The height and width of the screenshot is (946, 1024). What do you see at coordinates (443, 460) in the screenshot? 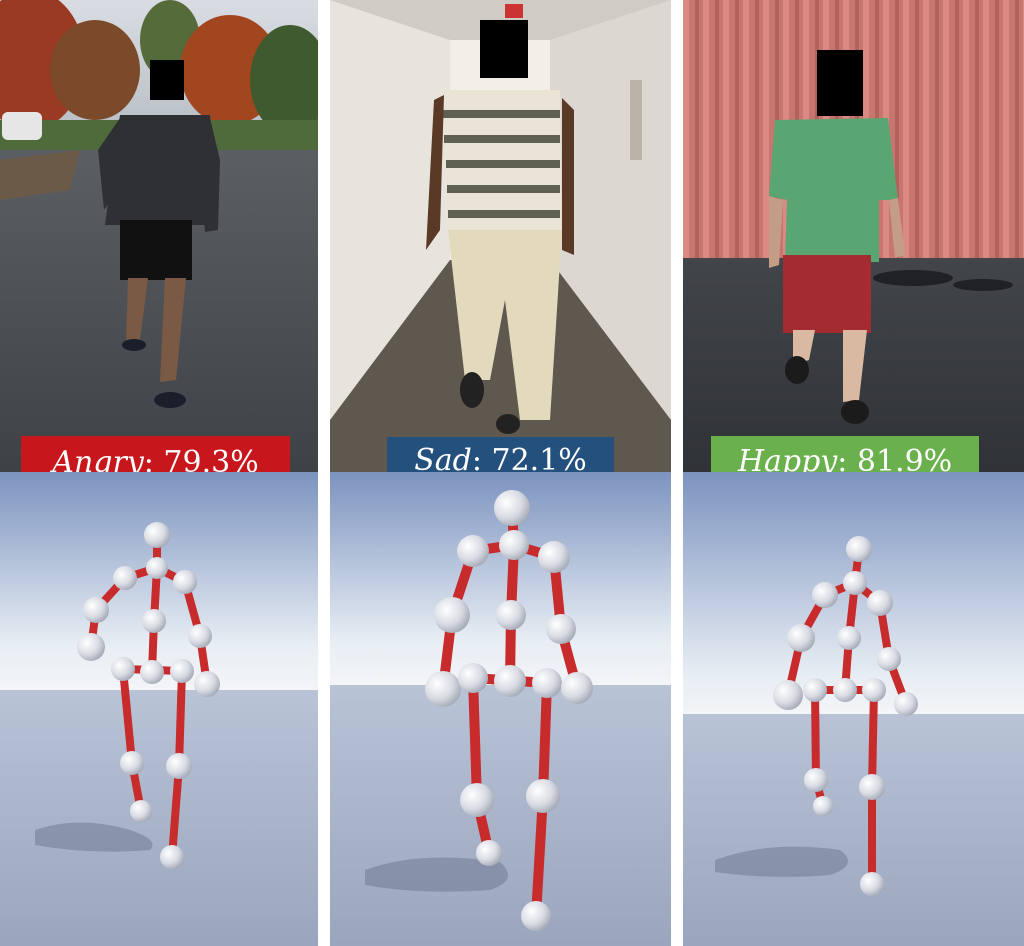
I see `emotion-name: Sad` at bounding box center [443, 460].